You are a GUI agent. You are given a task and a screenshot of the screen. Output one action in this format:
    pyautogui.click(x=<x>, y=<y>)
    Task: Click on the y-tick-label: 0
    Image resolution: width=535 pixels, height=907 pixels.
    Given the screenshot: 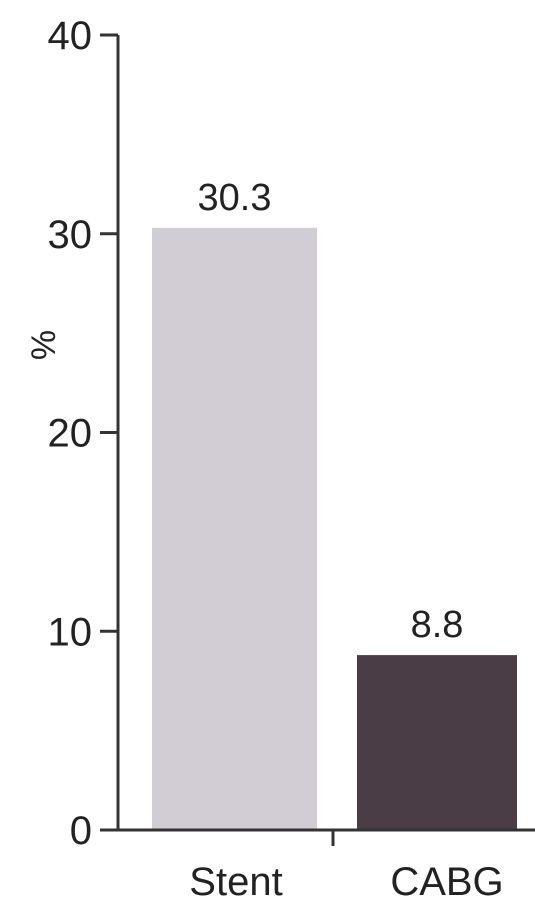 What is the action you would take?
    pyautogui.click(x=81, y=831)
    